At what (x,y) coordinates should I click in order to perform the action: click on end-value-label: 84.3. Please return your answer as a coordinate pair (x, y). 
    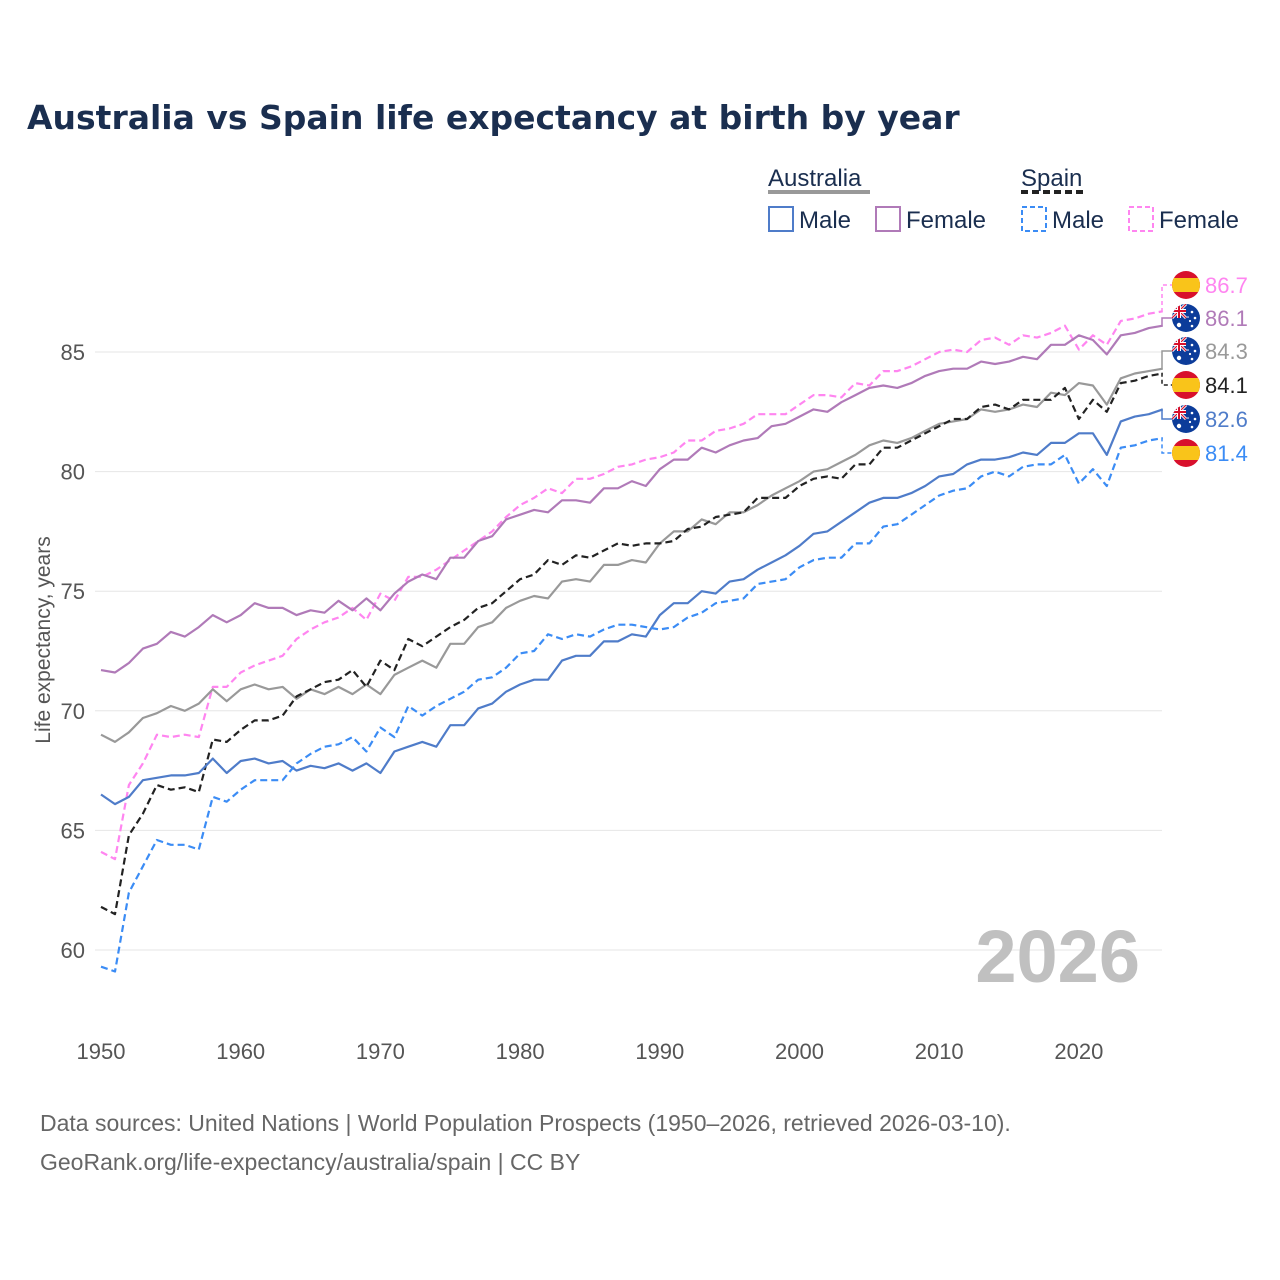
    Looking at the image, I should click on (1226, 351).